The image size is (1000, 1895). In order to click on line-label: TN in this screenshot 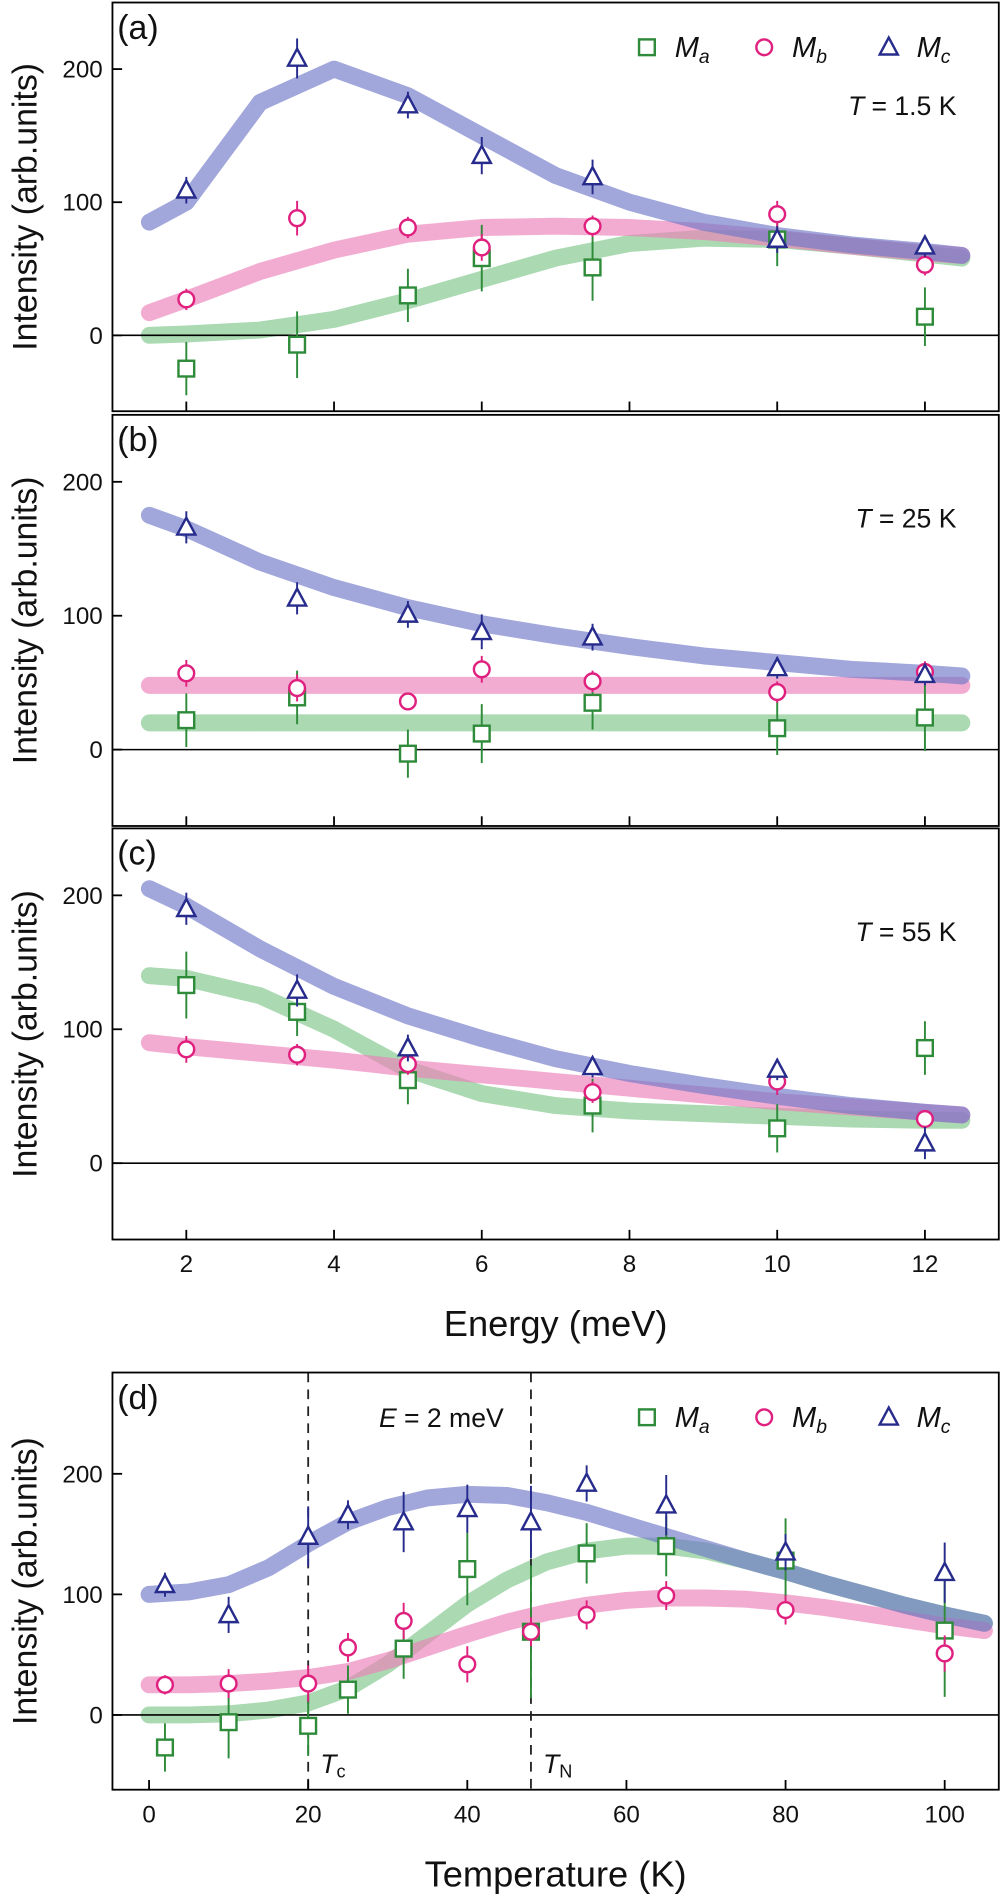, I will do `click(557, 1765)`.